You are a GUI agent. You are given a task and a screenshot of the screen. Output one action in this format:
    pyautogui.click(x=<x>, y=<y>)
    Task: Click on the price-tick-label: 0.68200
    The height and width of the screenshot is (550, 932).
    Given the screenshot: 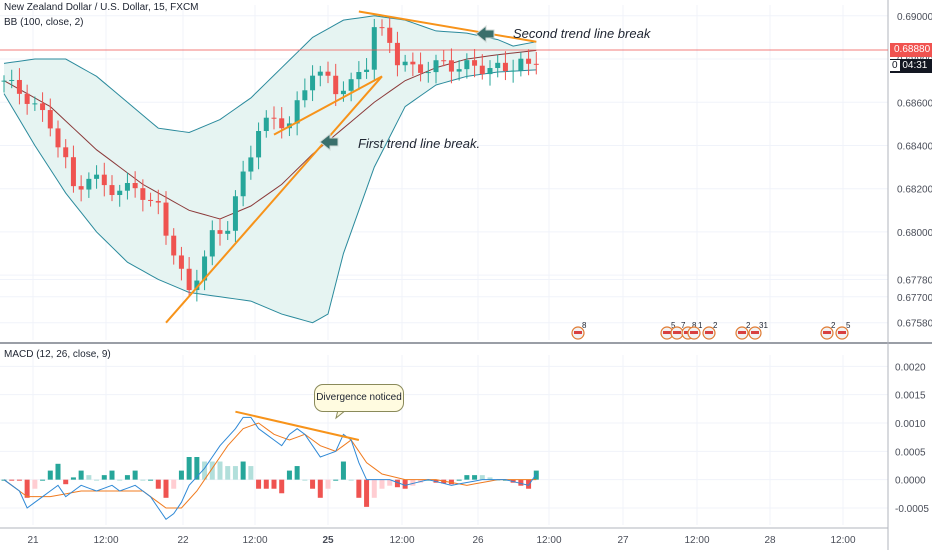 What is the action you would take?
    pyautogui.click(x=914, y=190)
    